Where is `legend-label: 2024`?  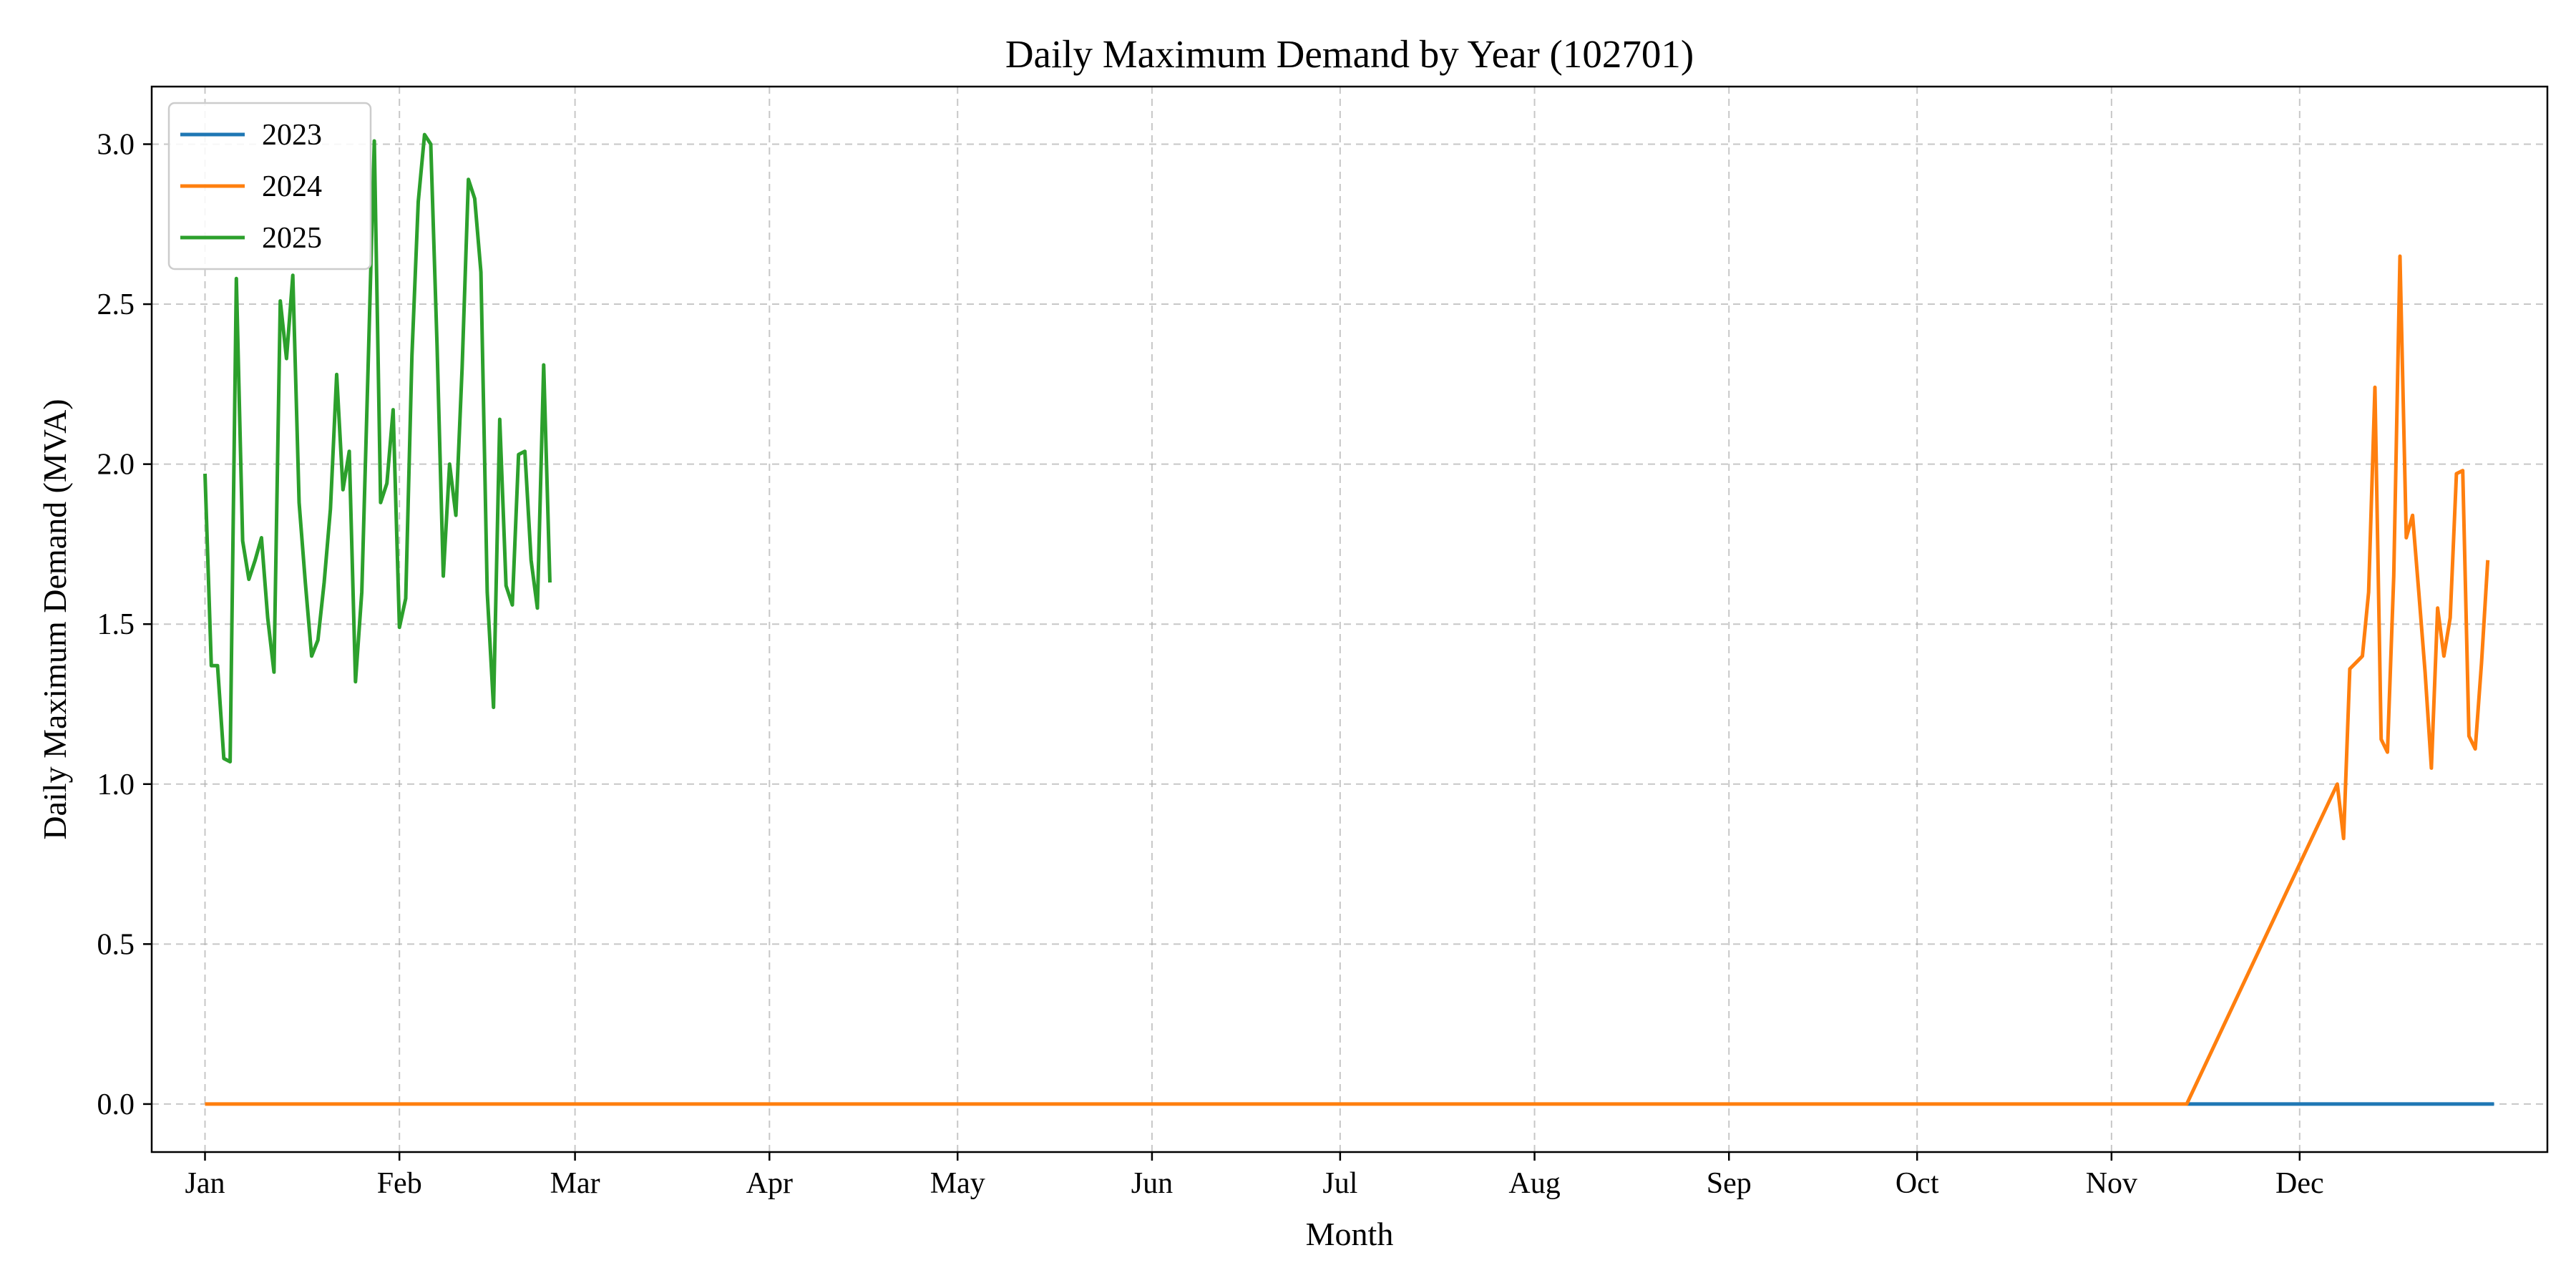 legend-label: 2024 is located at coordinates (292, 186).